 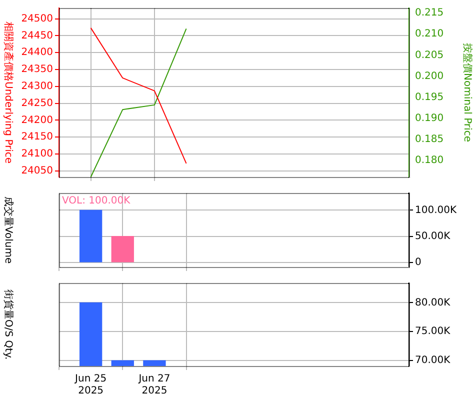 I want to click on y-tick-label: 0, so click(x=418, y=262).